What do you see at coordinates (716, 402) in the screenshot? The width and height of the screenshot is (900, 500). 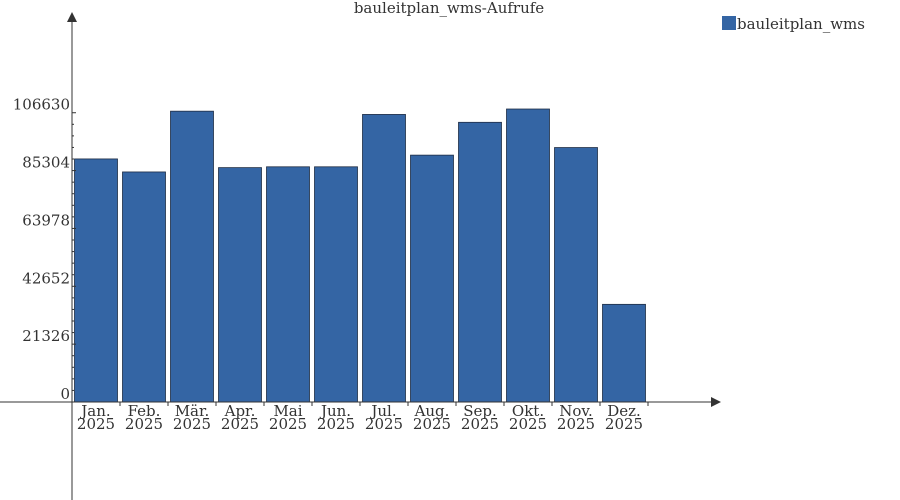 I see `x-axis-arrow-icon` at bounding box center [716, 402].